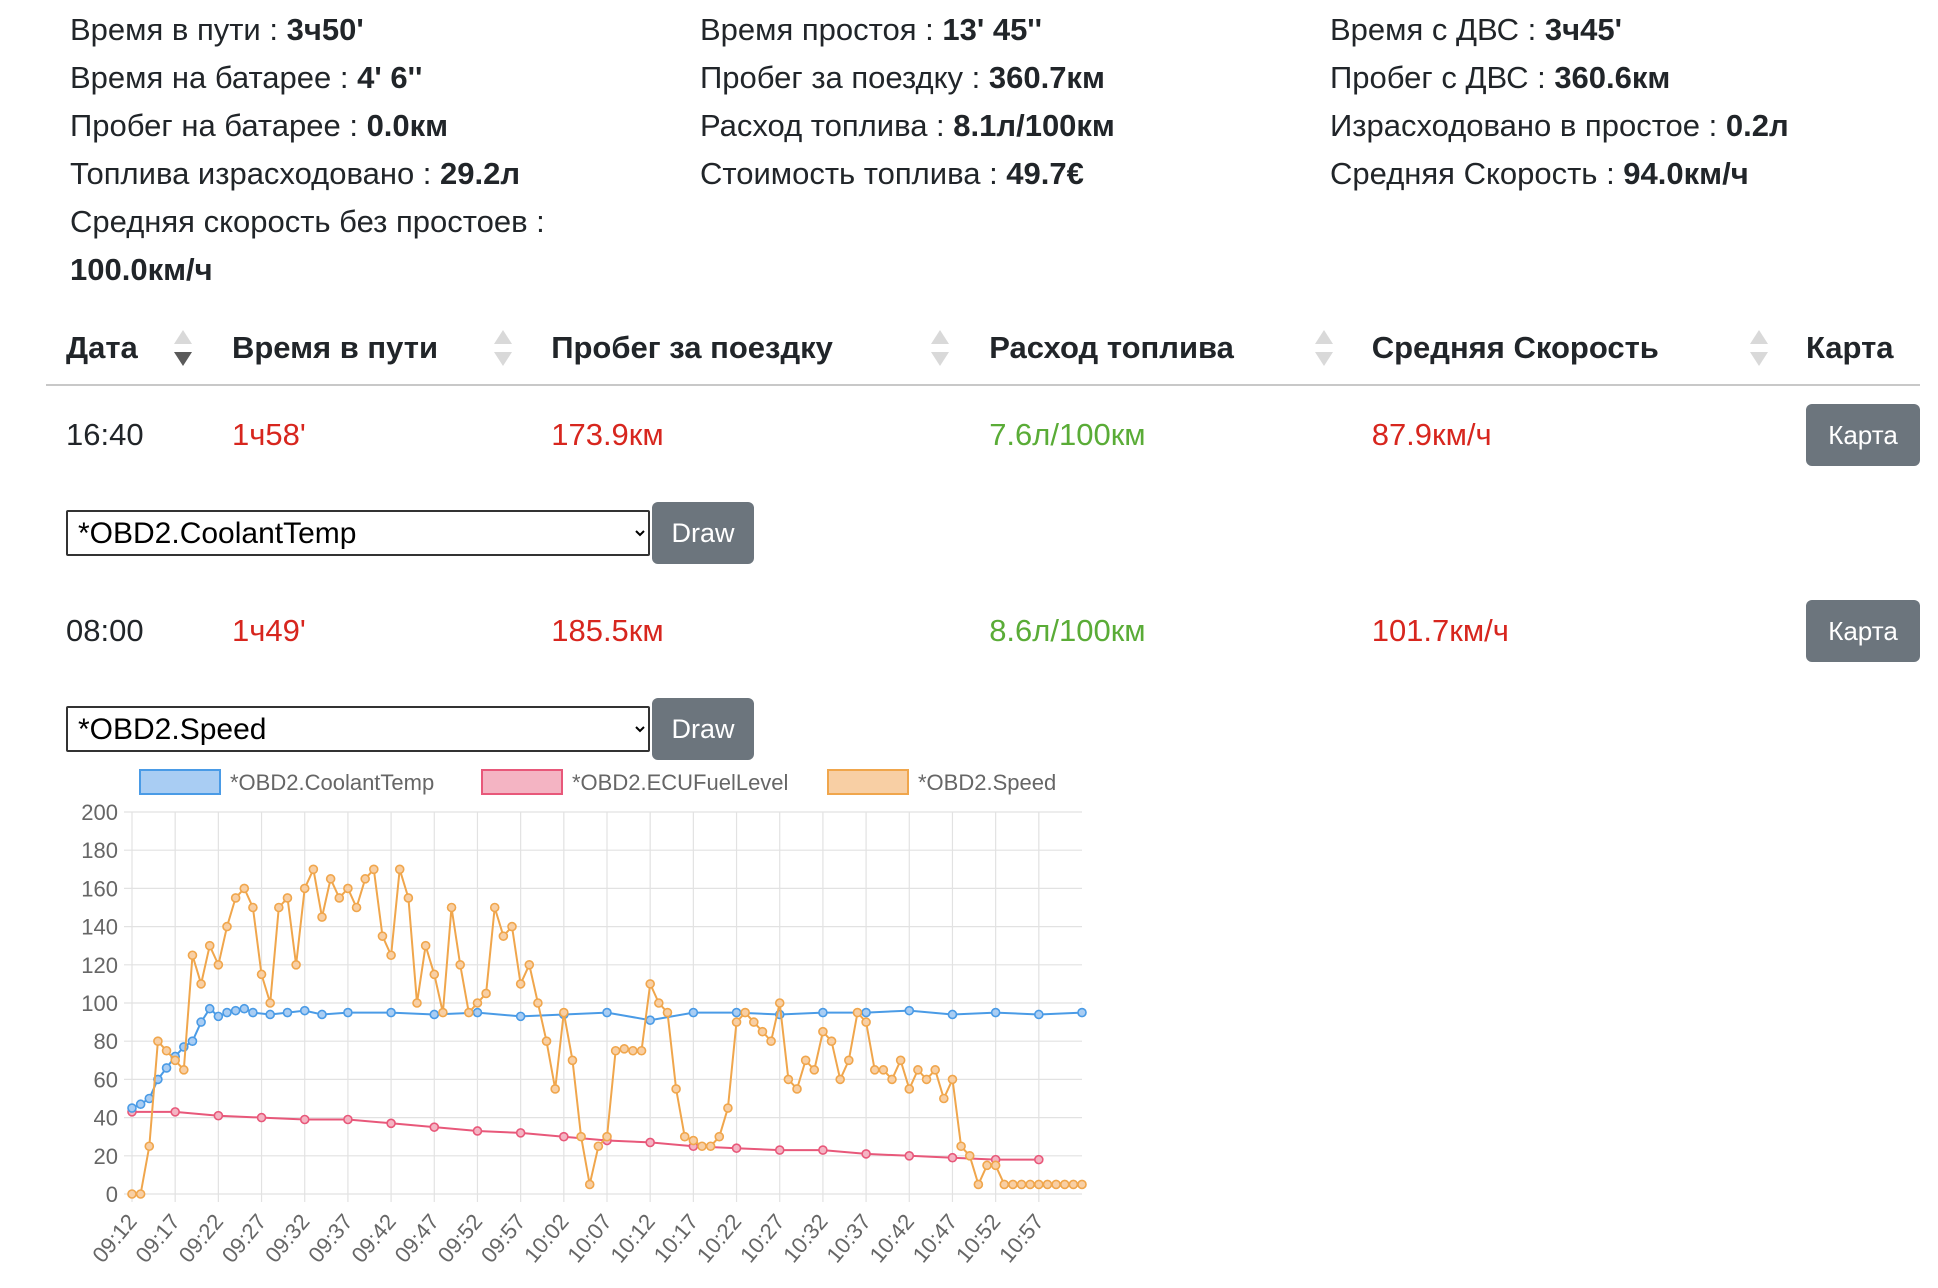 The height and width of the screenshot is (1288, 1938). I want to click on summary-stat: Пробег с ДВС : 360.6км, so click(1559, 78).